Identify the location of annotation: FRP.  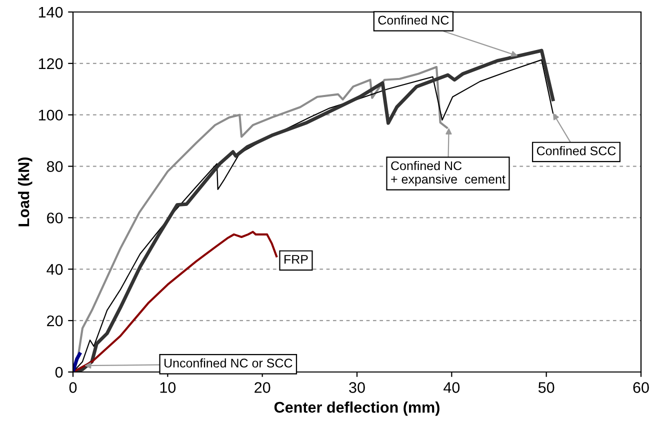
(296, 259).